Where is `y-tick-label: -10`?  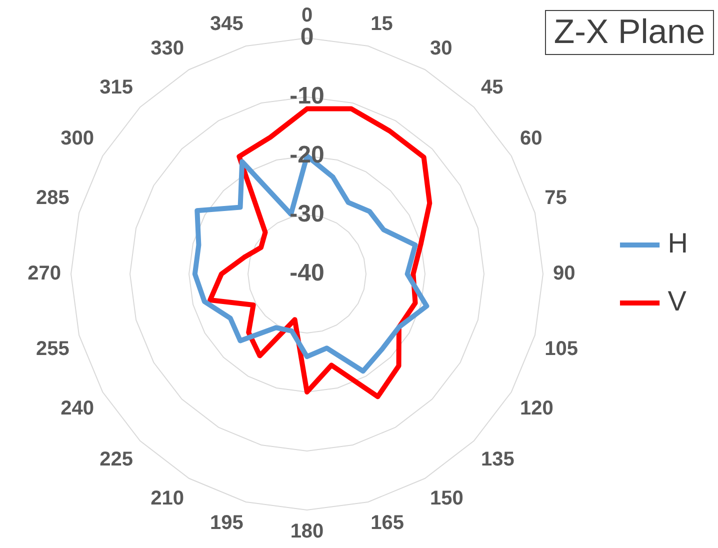 y-tick-label: -10 is located at coordinates (307, 96).